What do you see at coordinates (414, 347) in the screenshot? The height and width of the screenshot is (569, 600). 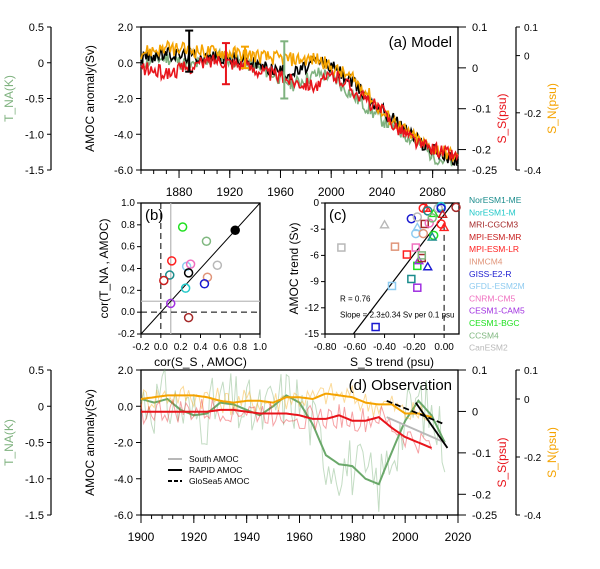 I see `x-tick-label: -0.20` at bounding box center [414, 347].